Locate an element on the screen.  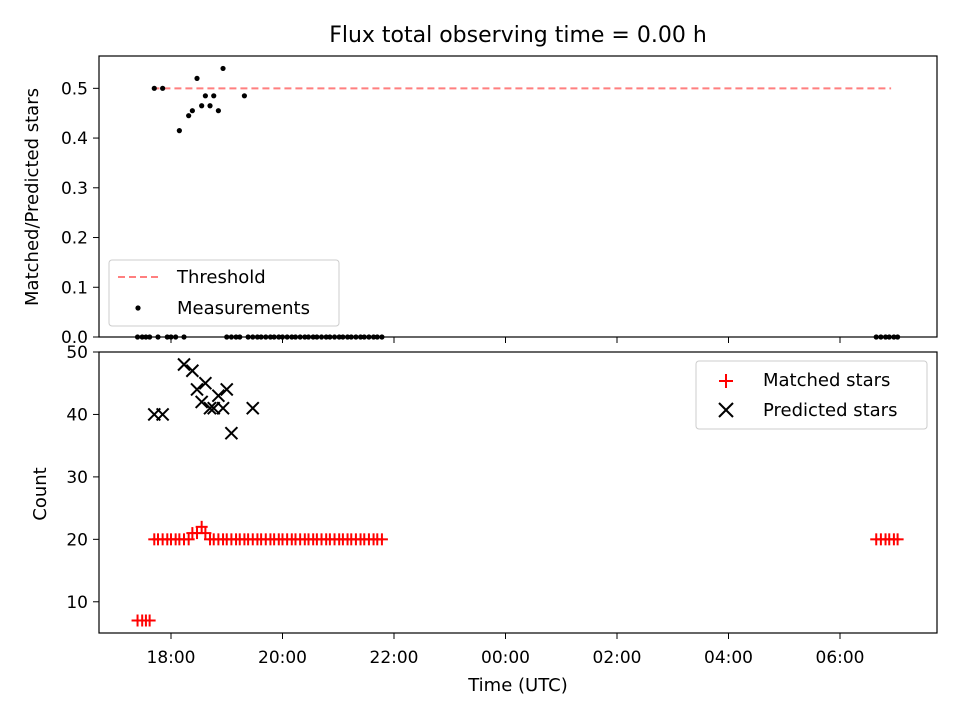
x-axis-label: Time (UTC) is located at coordinates (517, 685).